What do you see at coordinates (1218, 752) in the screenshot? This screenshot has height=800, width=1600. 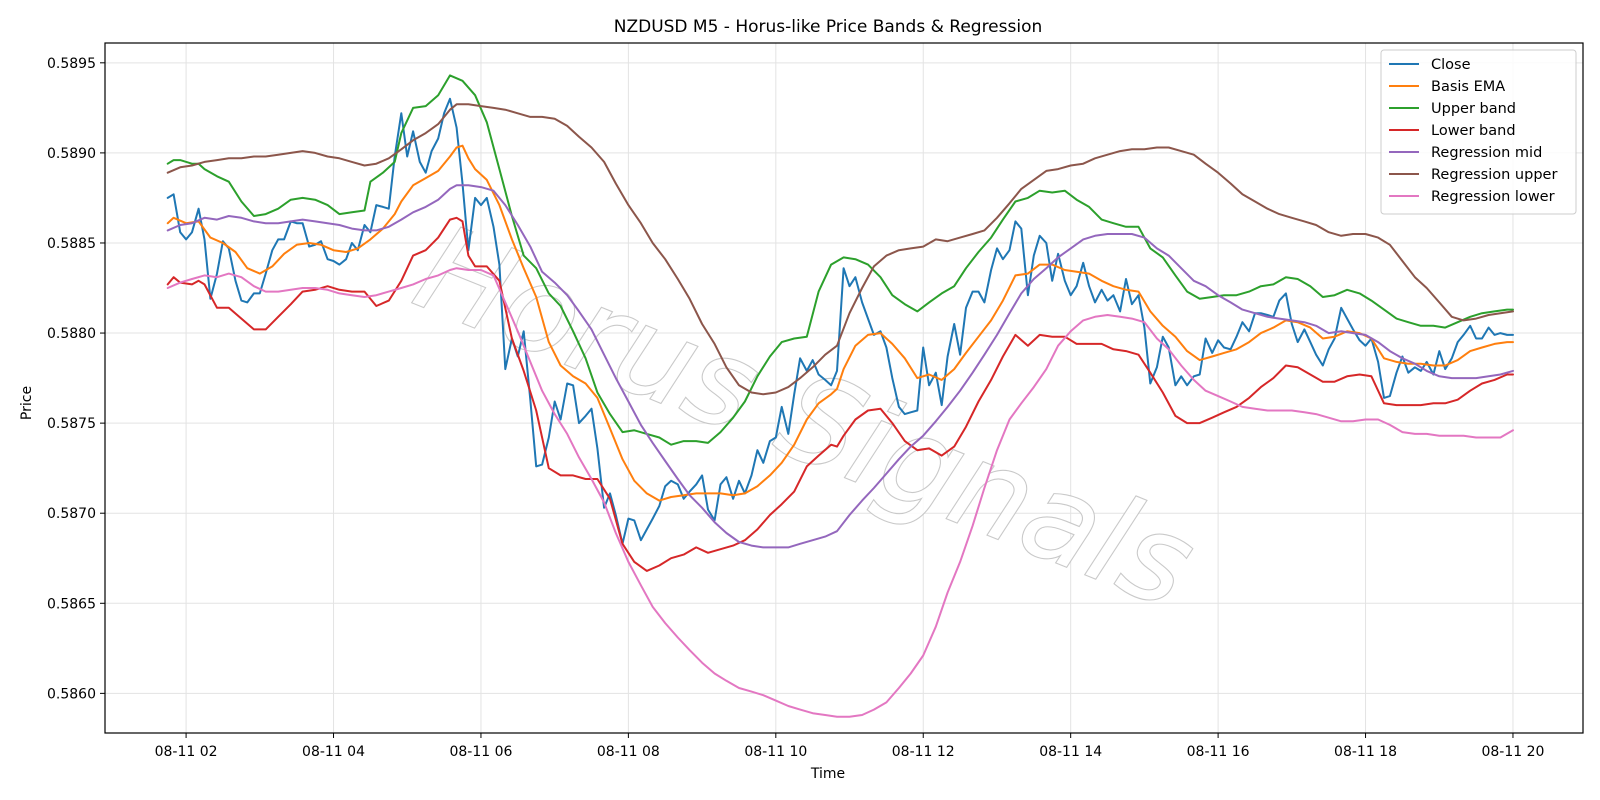 I see `x-tick-label: 08-11 16` at bounding box center [1218, 752].